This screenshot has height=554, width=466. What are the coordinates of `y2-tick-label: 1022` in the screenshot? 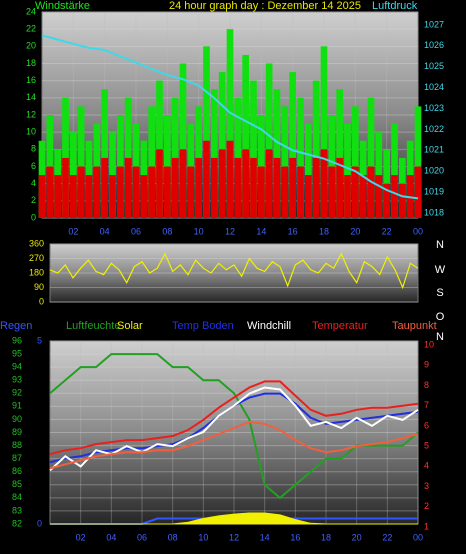 It's located at (434, 129).